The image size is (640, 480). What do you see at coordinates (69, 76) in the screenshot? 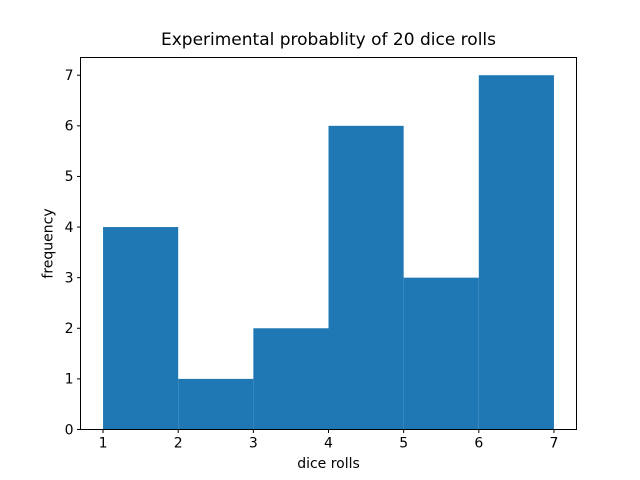
I see `y-tick-label: 7` at bounding box center [69, 76].